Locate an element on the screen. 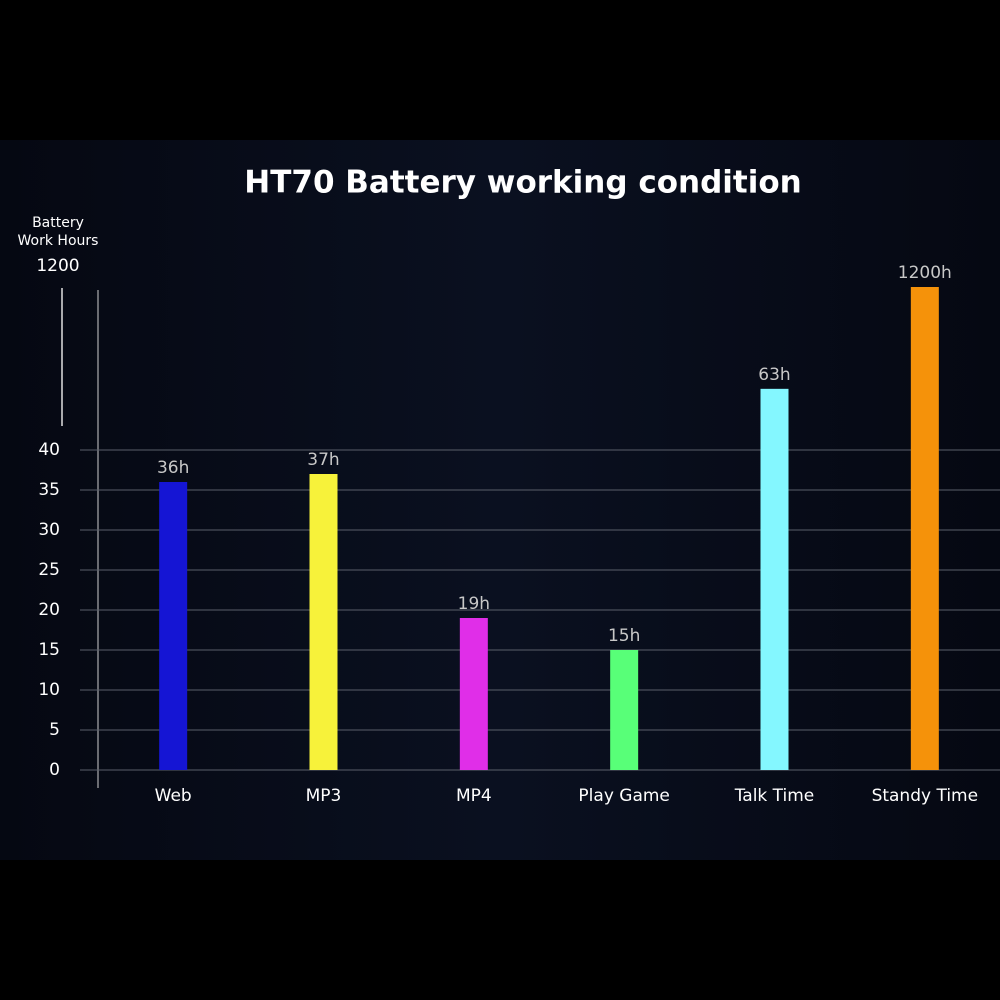  x-tick-label: Talk Time is located at coordinates (774, 796).